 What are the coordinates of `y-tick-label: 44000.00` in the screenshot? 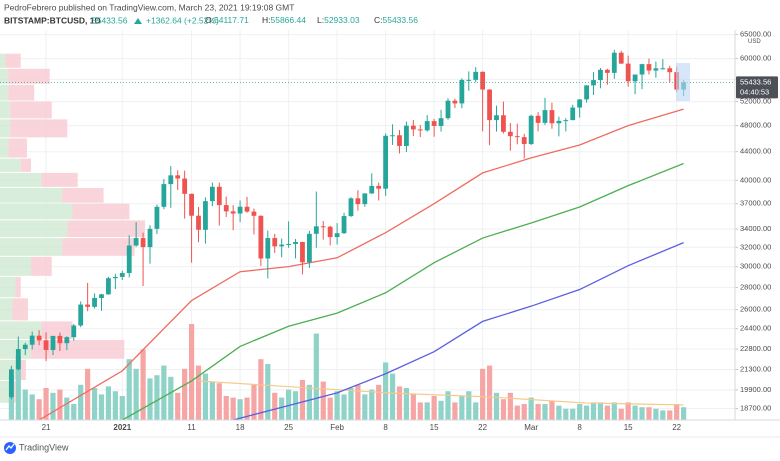 It's located at (755, 151).